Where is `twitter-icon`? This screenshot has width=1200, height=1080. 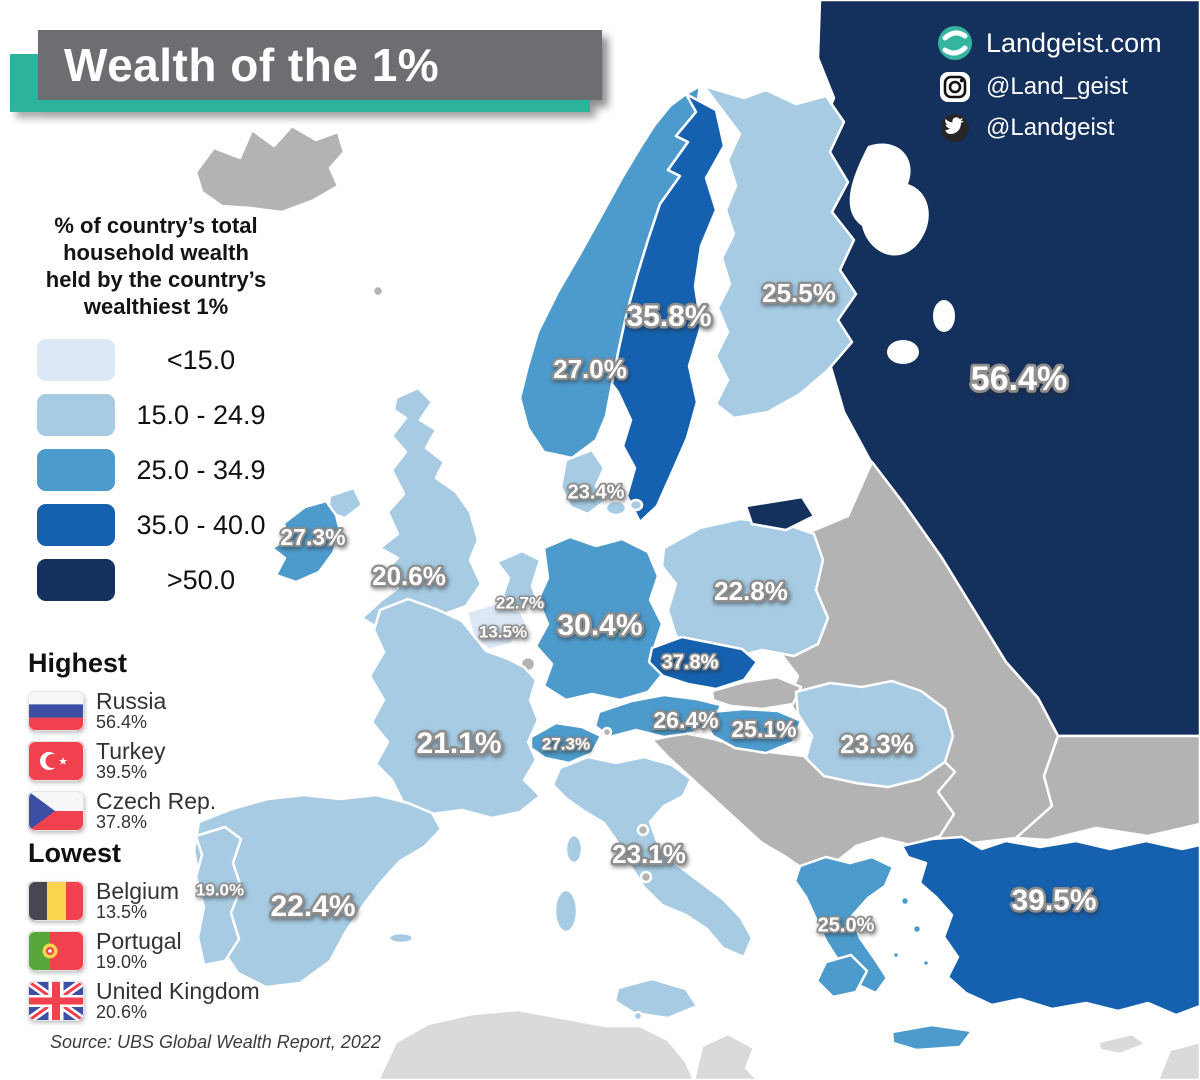 twitter-icon is located at coordinates (955, 128).